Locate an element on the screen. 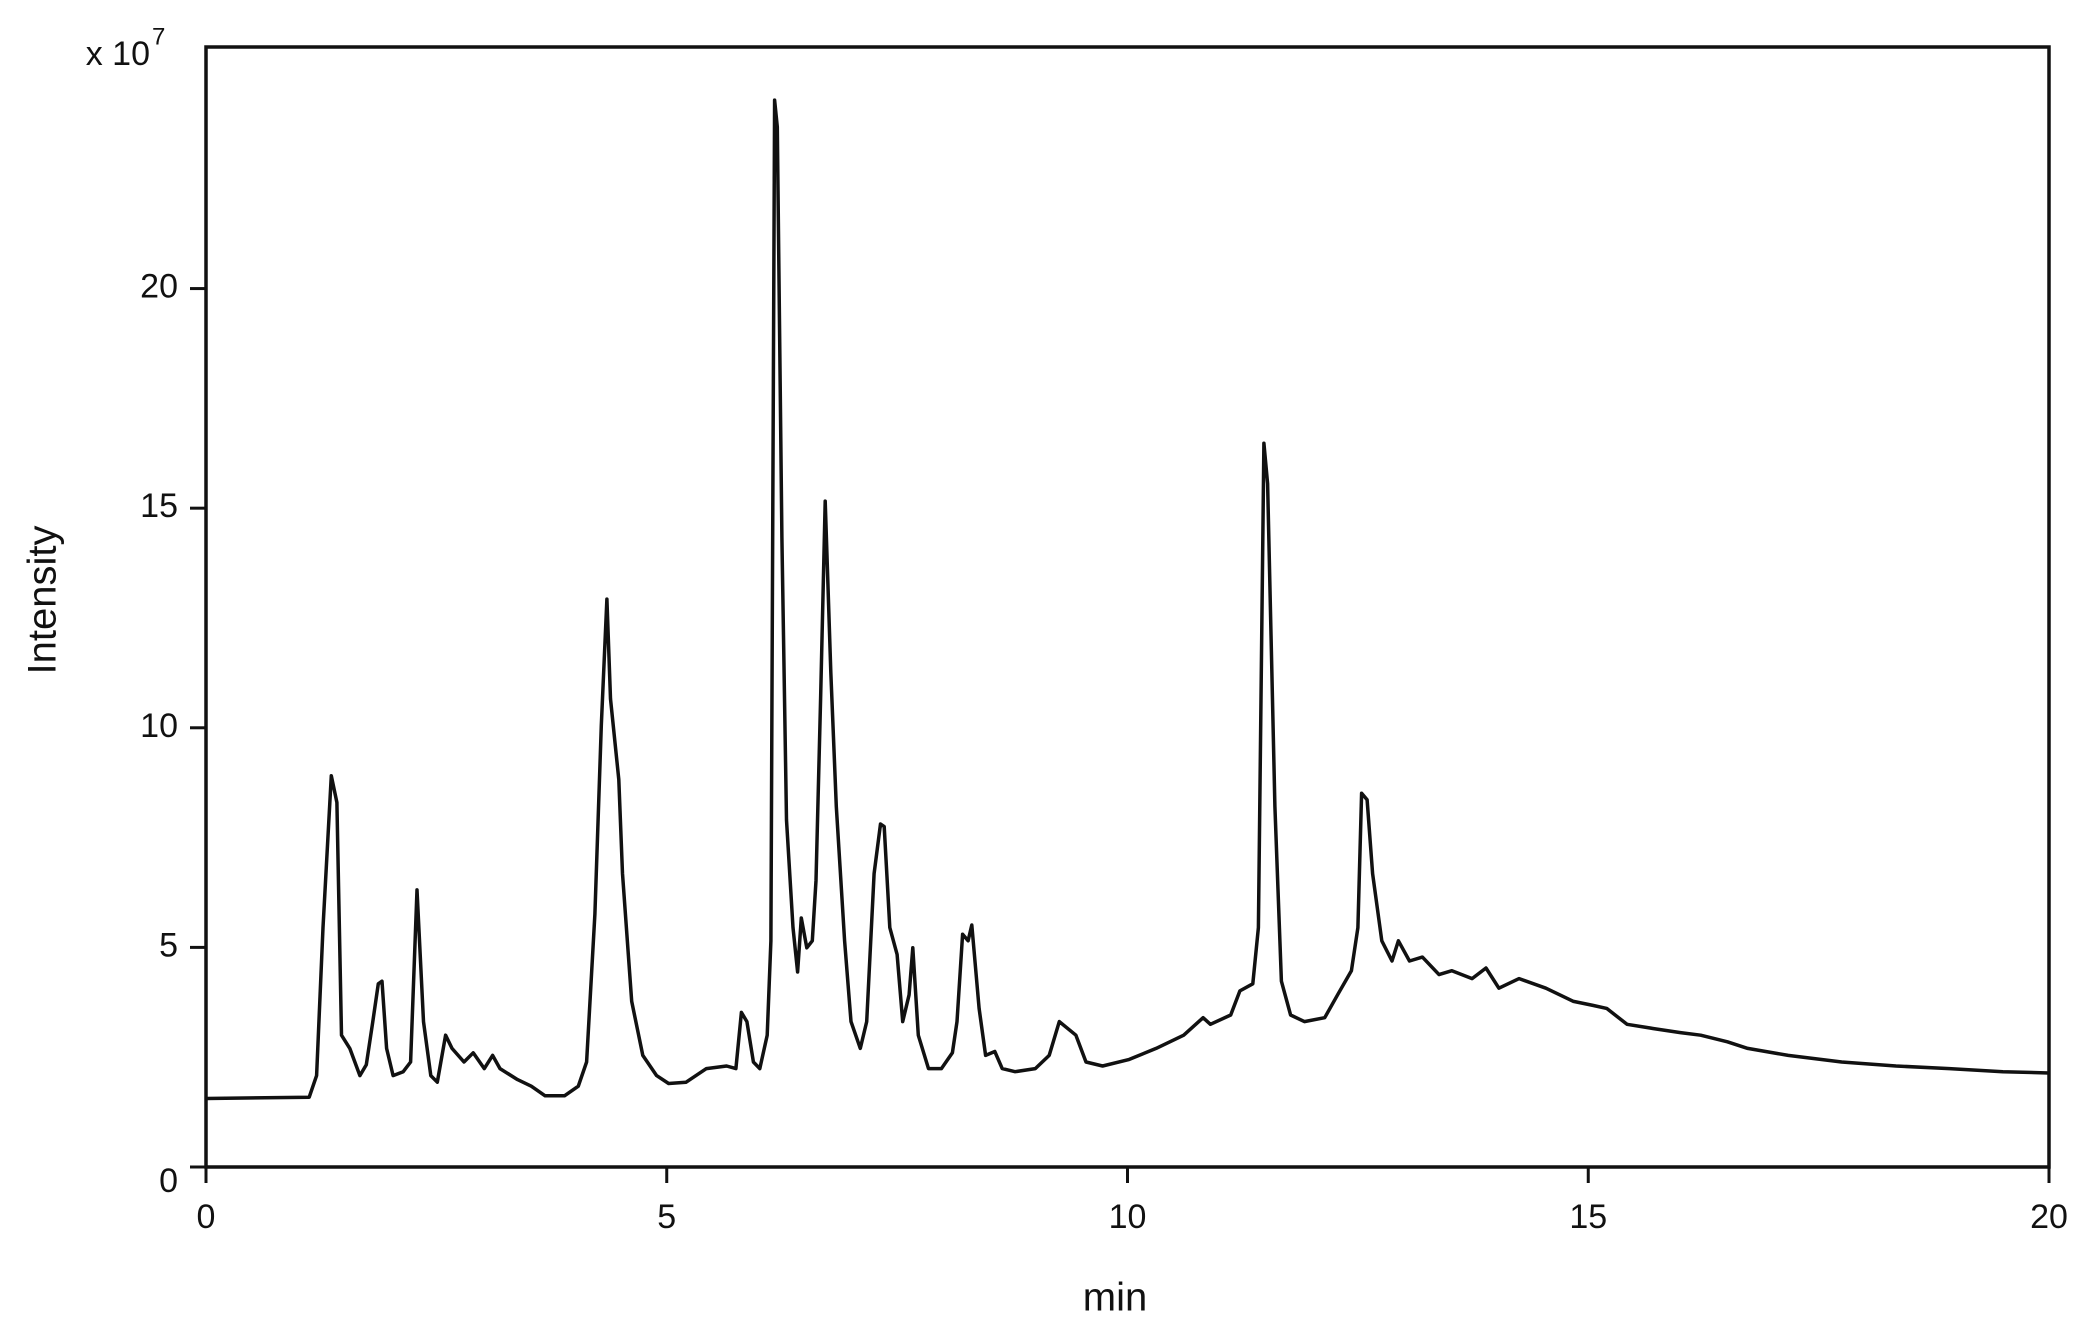  y-axis-label: Intensity is located at coordinates (43, 600).